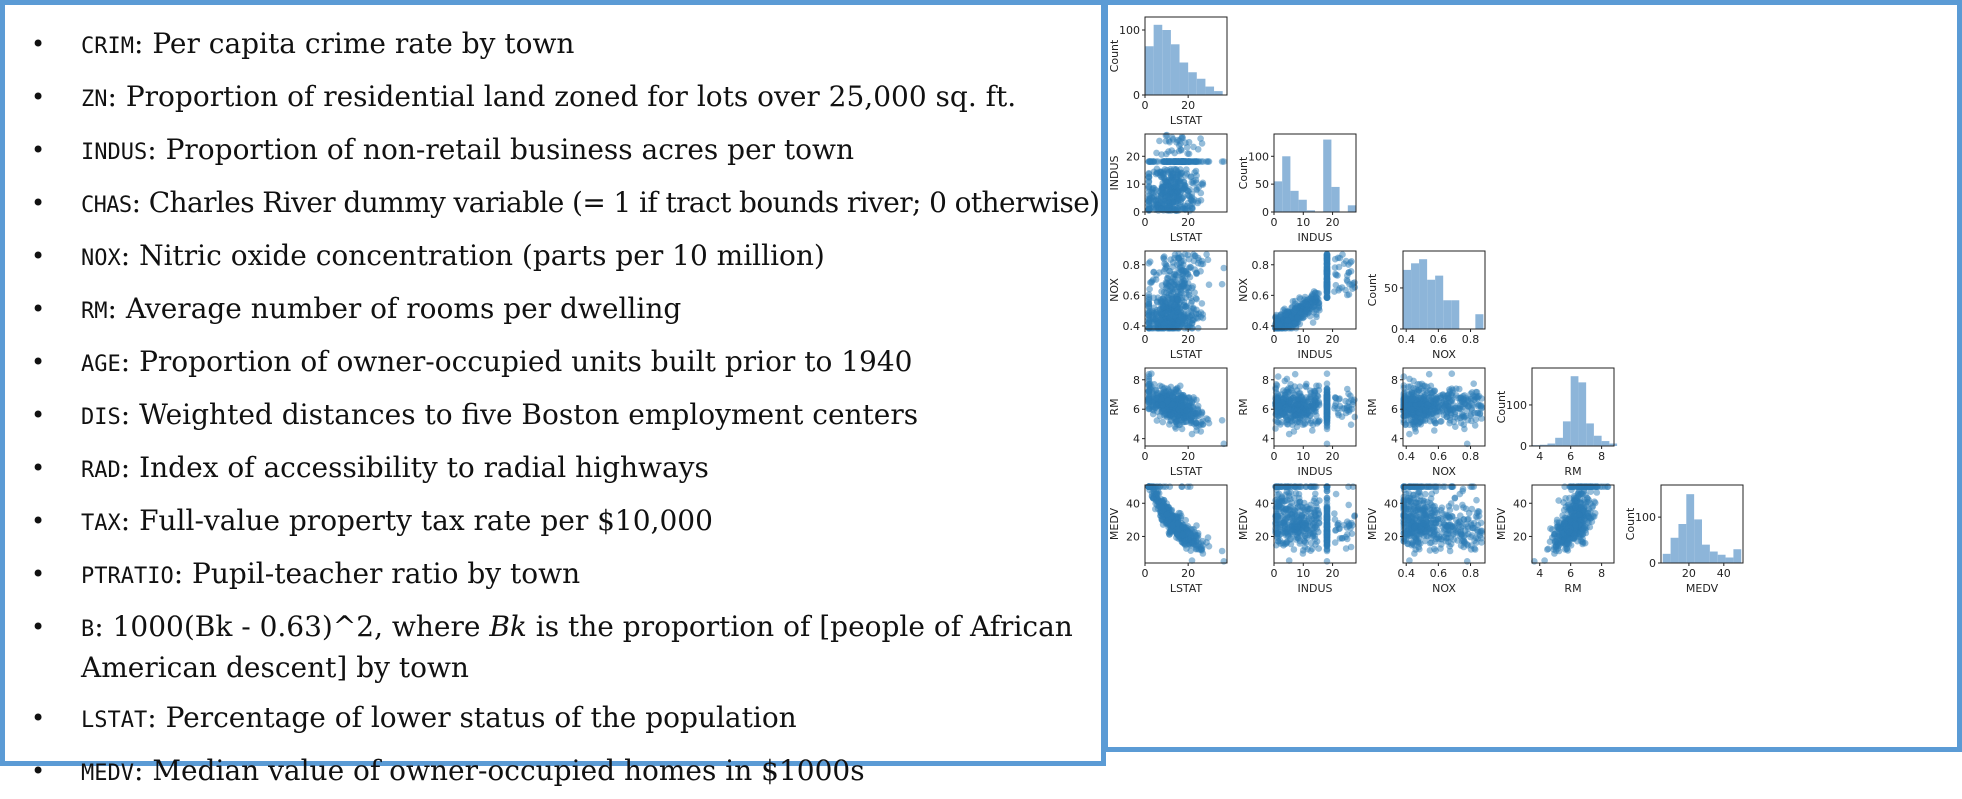 This screenshot has width=1962, height=799. Describe the element at coordinates (1265, 380) in the screenshot. I see `y-tick-label: 8` at that location.